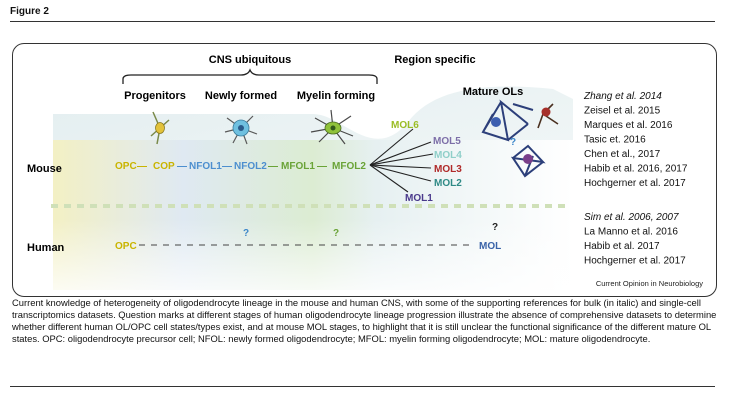 This screenshot has width=733, height=402. Describe the element at coordinates (155, 96) in the screenshot. I see `stage-progenitors: Progenitors` at that location.